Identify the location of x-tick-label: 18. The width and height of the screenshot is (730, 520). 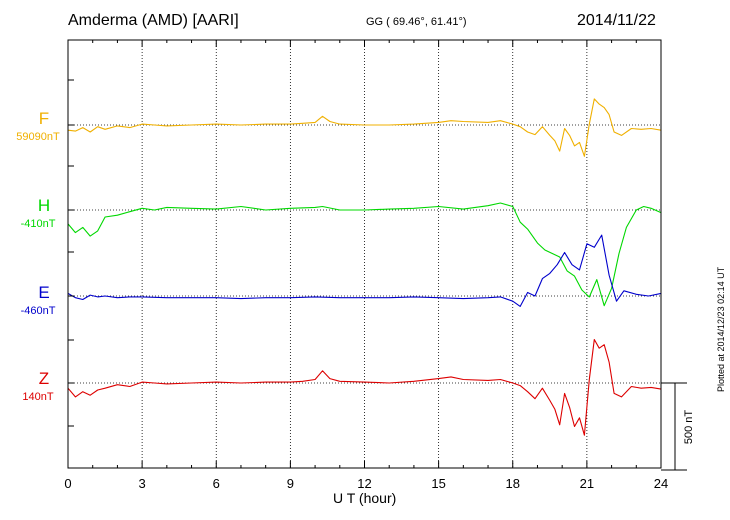
(513, 483).